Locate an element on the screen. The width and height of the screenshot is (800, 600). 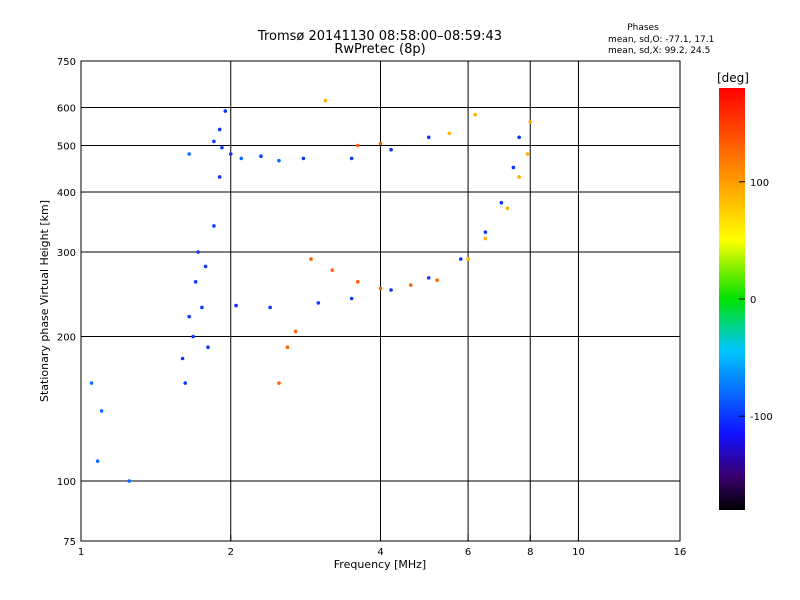
y-tick-label: 100 is located at coordinates (66, 482).